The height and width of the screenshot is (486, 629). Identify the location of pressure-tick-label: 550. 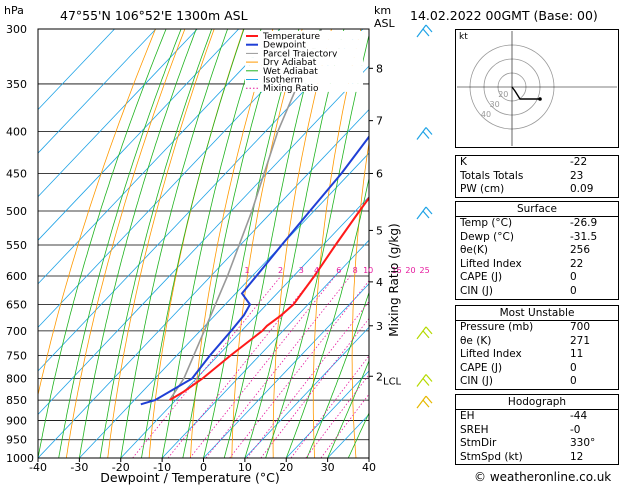
(16, 245).